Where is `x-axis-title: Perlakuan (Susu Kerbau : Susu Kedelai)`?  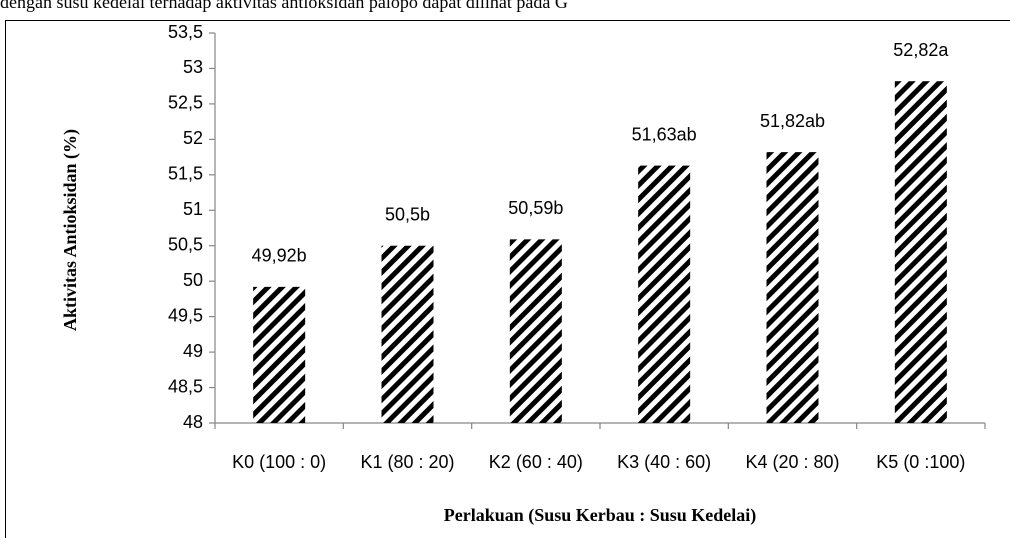
x-axis-title: Perlakuan (Susu Kerbau : Susu Kedelai) is located at coordinates (600, 515).